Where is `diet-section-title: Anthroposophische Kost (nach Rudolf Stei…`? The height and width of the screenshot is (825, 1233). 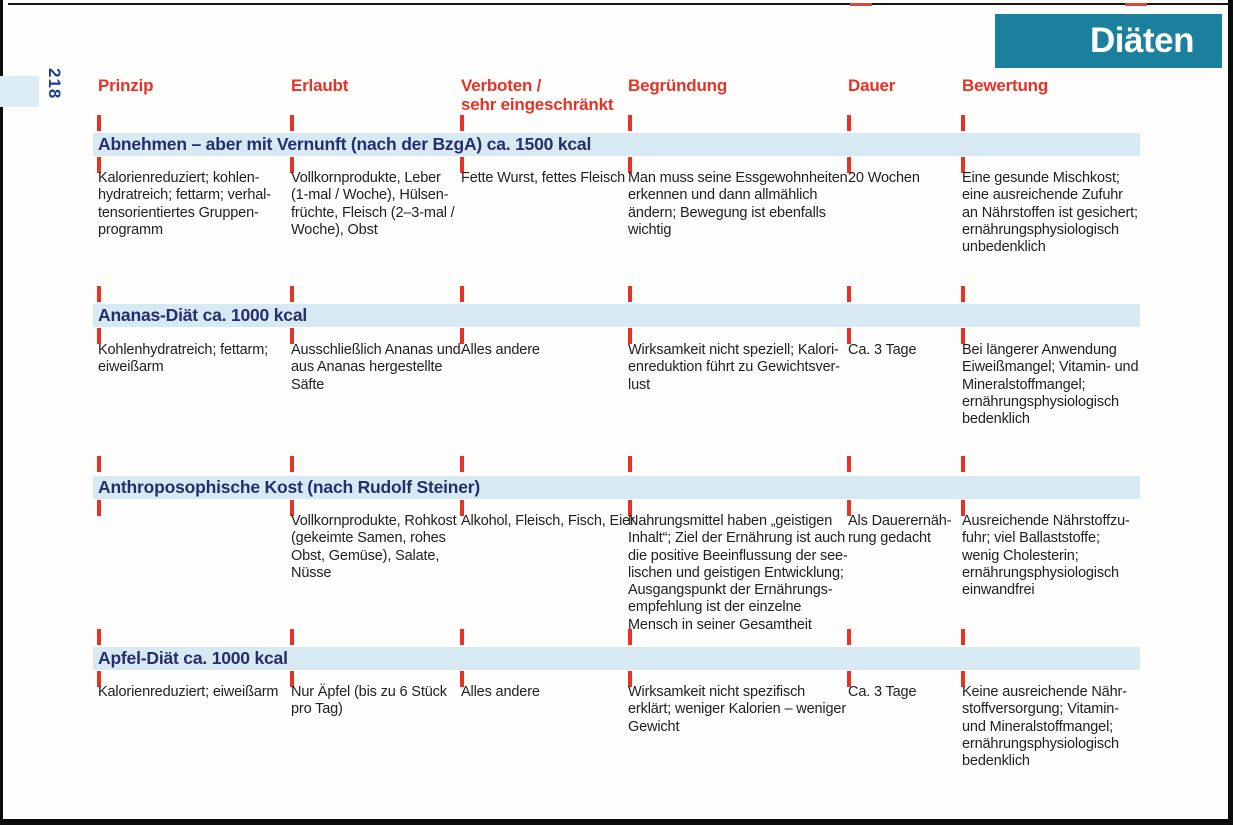
diet-section-title: Anthroposophische Kost (nach Rudolf Stei… is located at coordinates (289, 487).